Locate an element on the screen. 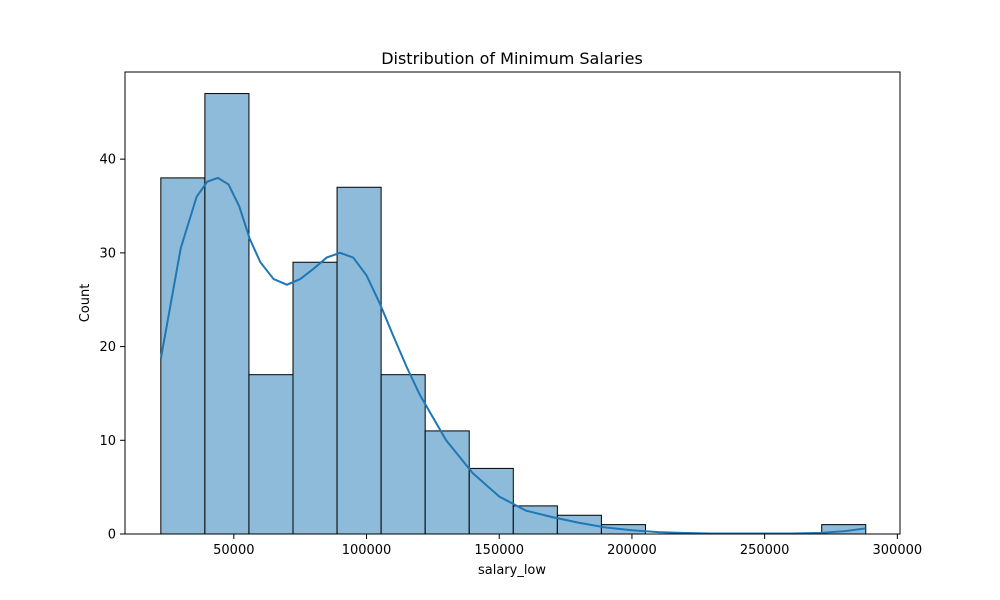 The width and height of the screenshot is (1000, 600). x-axis-label: salary_low is located at coordinates (512, 570).